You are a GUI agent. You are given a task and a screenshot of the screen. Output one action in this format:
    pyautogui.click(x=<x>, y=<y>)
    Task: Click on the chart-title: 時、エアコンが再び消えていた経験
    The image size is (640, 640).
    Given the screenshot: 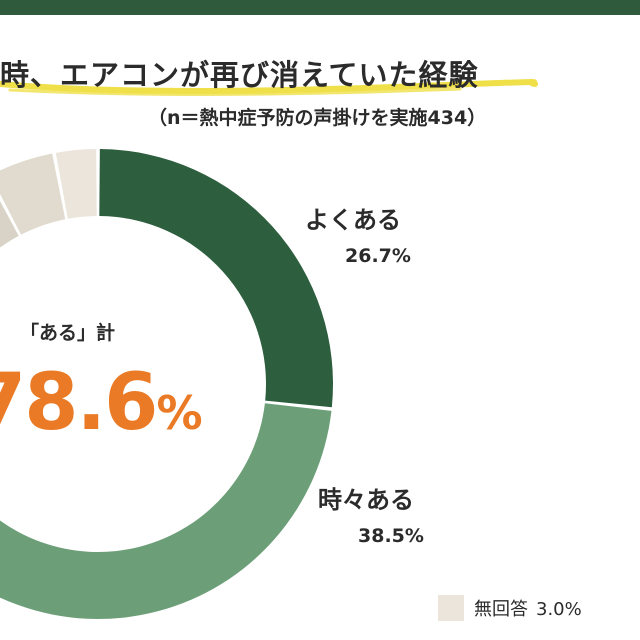 What is the action you would take?
    pyautogui.click(x=239, y=75)
    